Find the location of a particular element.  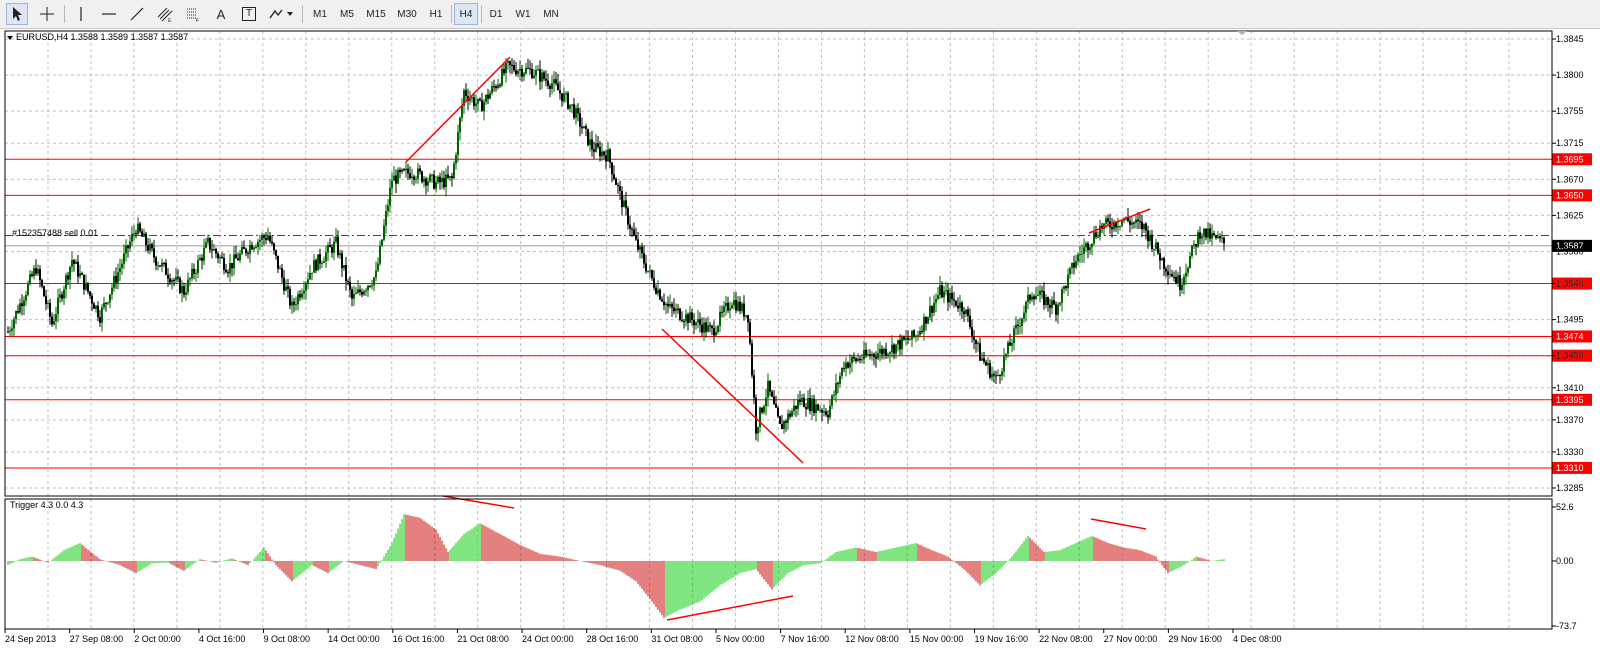

text-label-tool-button: T is located at coordinates (249, 14).